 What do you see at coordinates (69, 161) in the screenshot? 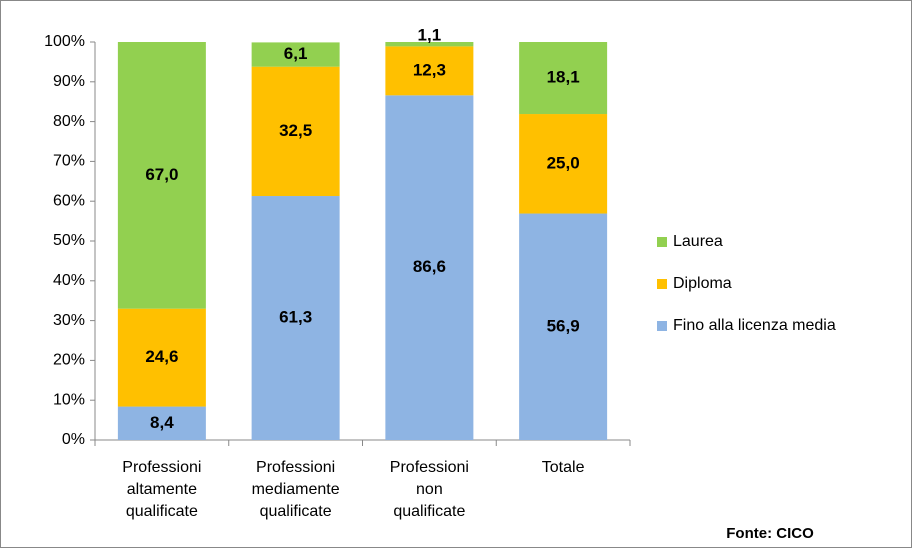
I see `y-tick-label: 70%` at bounding box center [69, 161].